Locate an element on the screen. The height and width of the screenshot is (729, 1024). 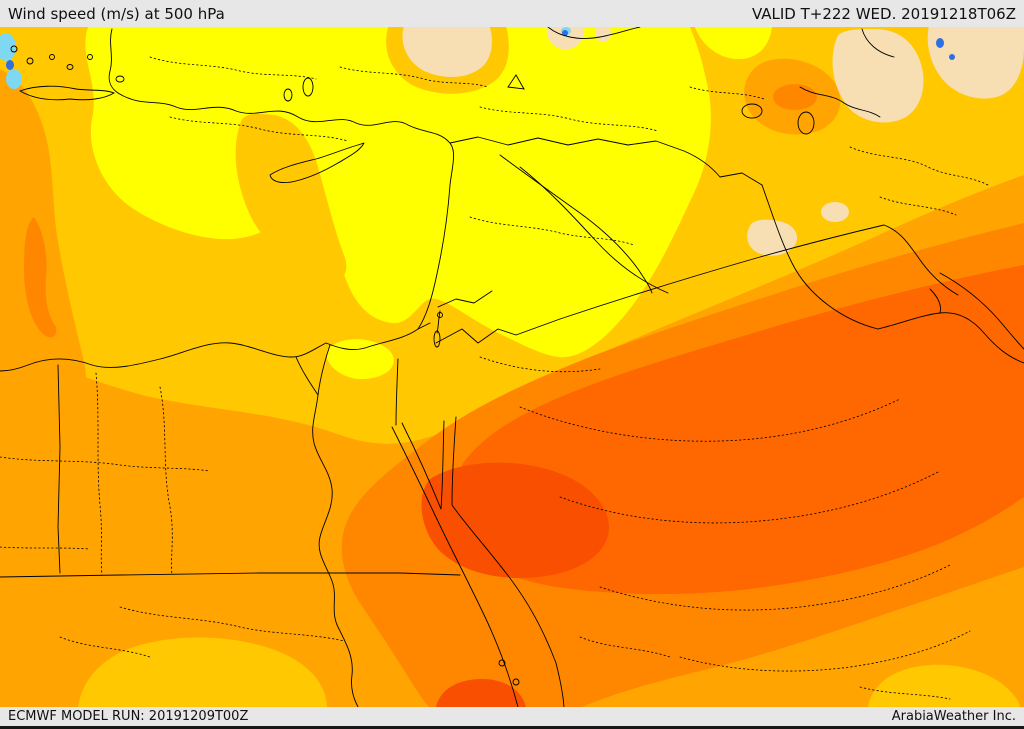
band-blue-specks is located at coordinates (480, 50).